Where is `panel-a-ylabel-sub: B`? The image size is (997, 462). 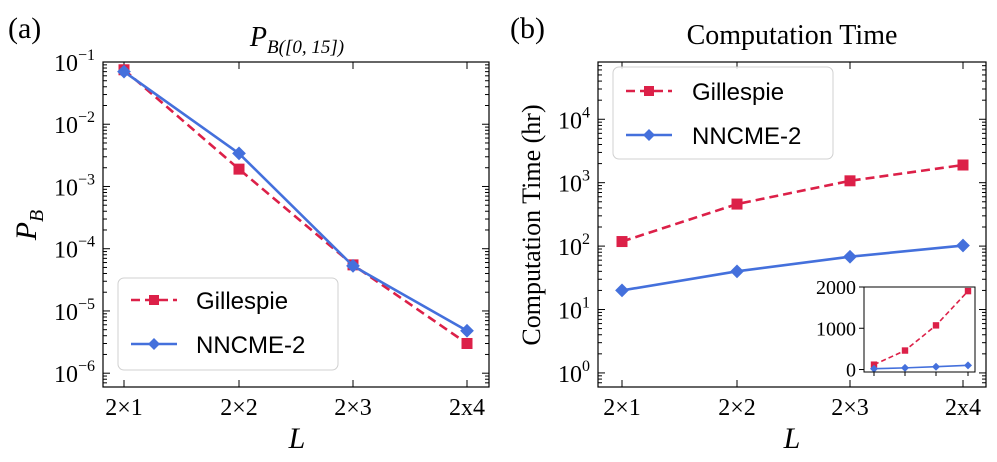 panel-a-ylabel-sub: B is located at coordinates (37, 216).